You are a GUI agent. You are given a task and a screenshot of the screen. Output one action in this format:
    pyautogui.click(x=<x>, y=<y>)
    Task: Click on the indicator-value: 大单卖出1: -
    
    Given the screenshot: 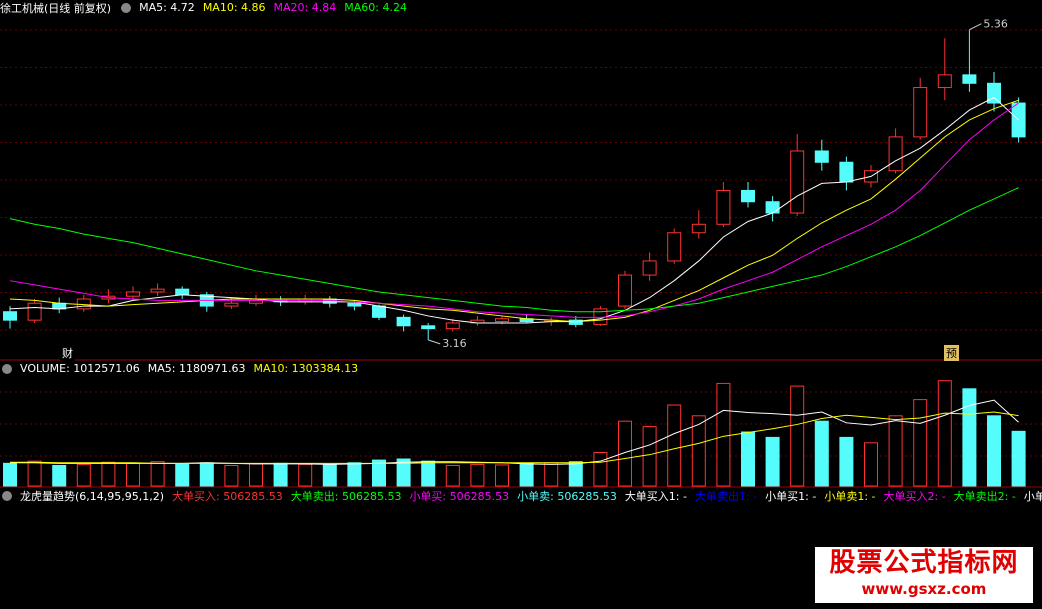 What is the action you would take?
    pyautogui.click(x=726, y=496)
    